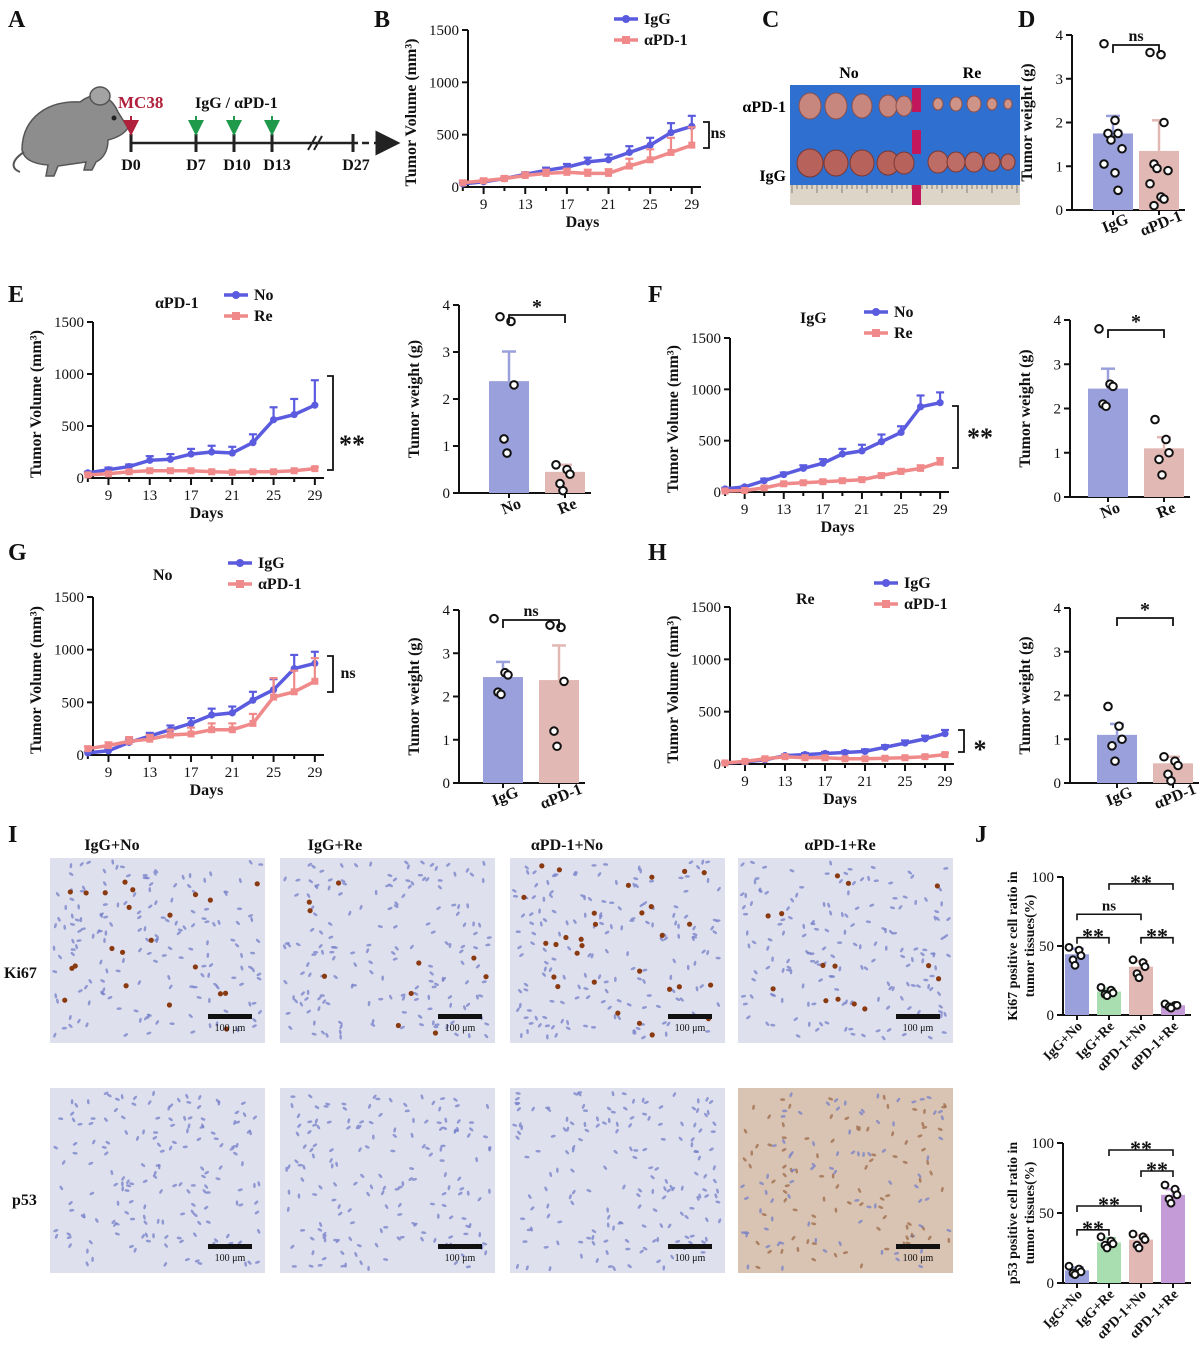  Describe the element at coordinates (567, 506) in the screenshot. I see `E_bar-xlabel-1: Re` at that location.